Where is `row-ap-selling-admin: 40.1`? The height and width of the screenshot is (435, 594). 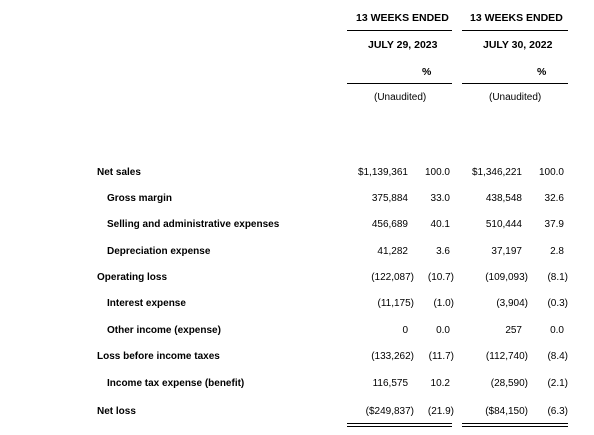 row-ap-selling-admin: 40.1 is located at coordinates (440, 224).